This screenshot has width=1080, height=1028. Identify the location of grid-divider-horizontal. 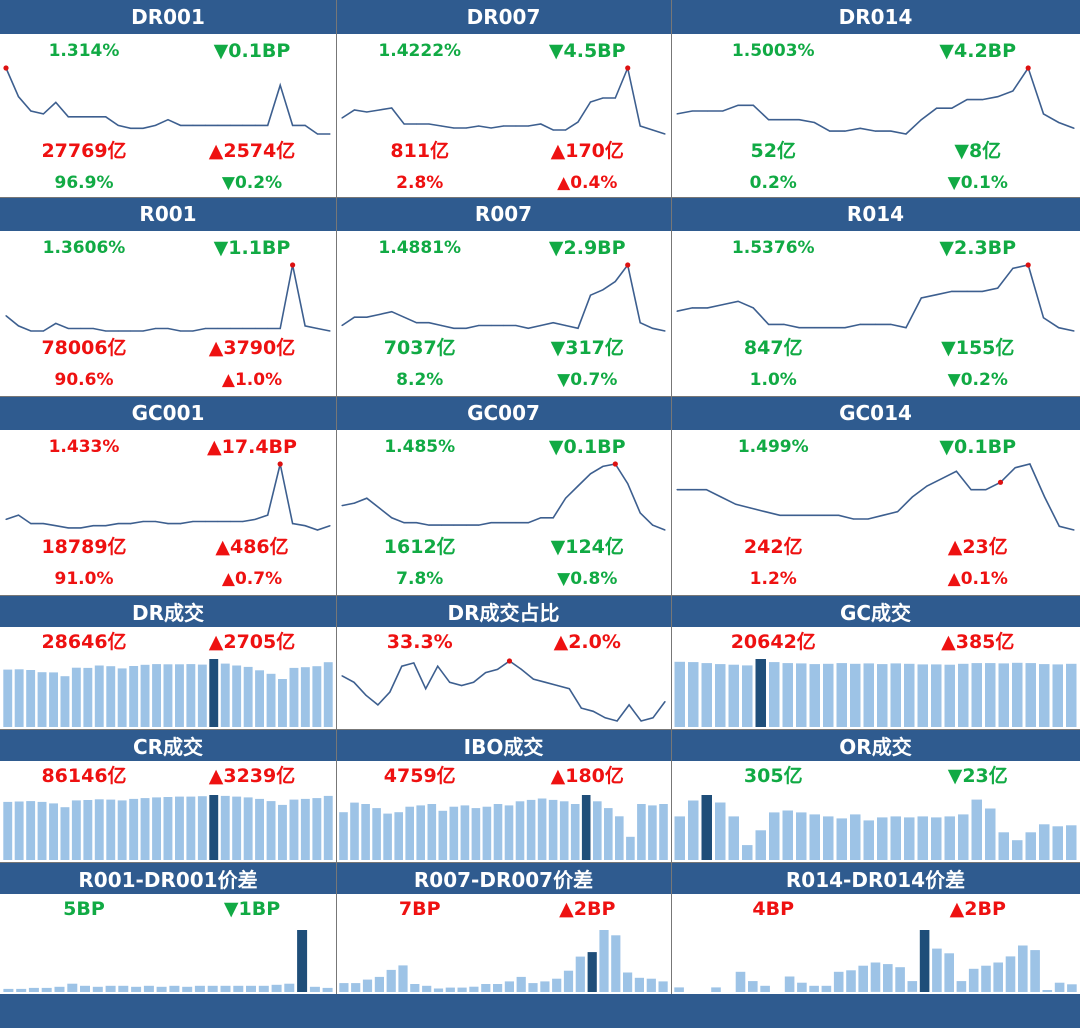
(540, 396).